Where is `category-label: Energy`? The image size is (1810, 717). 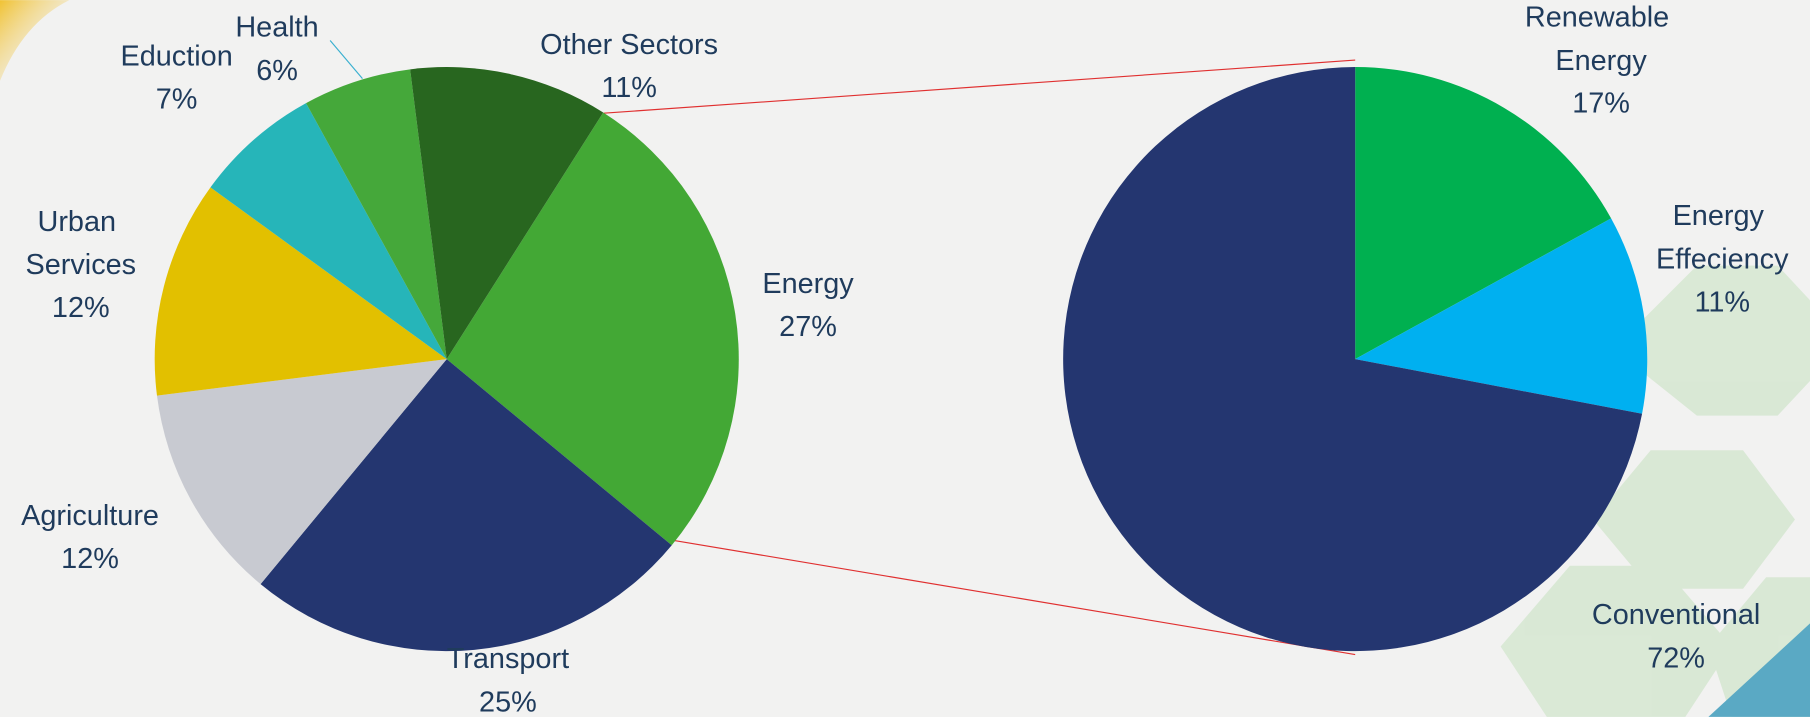 category-label: Energy is located at coordinates (808, 284).